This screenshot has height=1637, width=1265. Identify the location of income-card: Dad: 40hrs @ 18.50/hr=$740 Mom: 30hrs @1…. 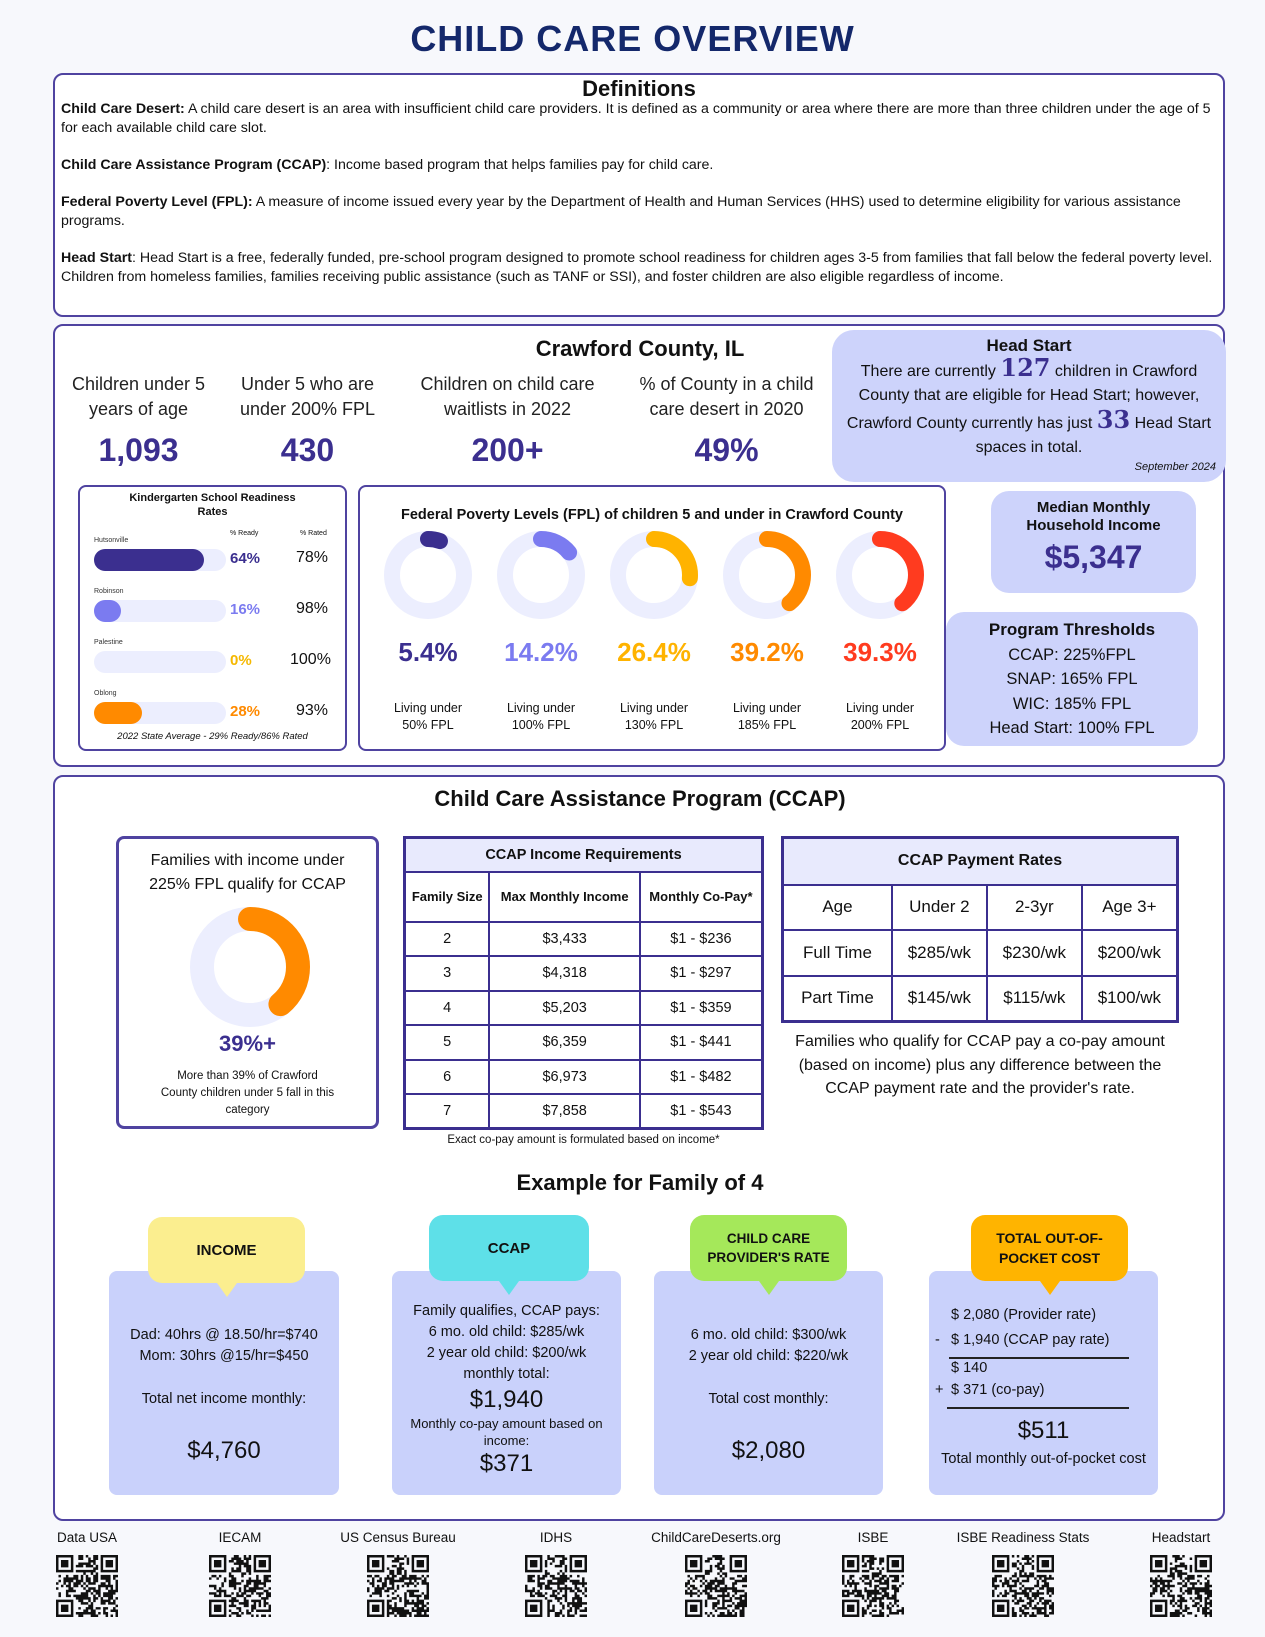
(224, 1383).